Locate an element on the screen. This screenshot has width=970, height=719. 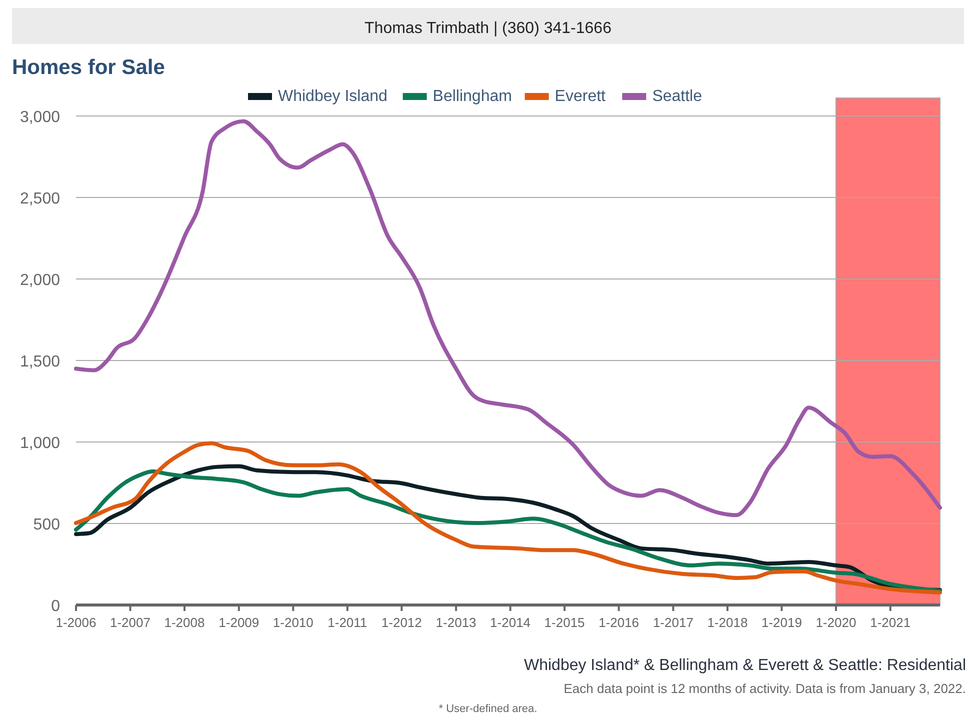
x-tick-label: 1-2011 is located at coordinates (348, 622).